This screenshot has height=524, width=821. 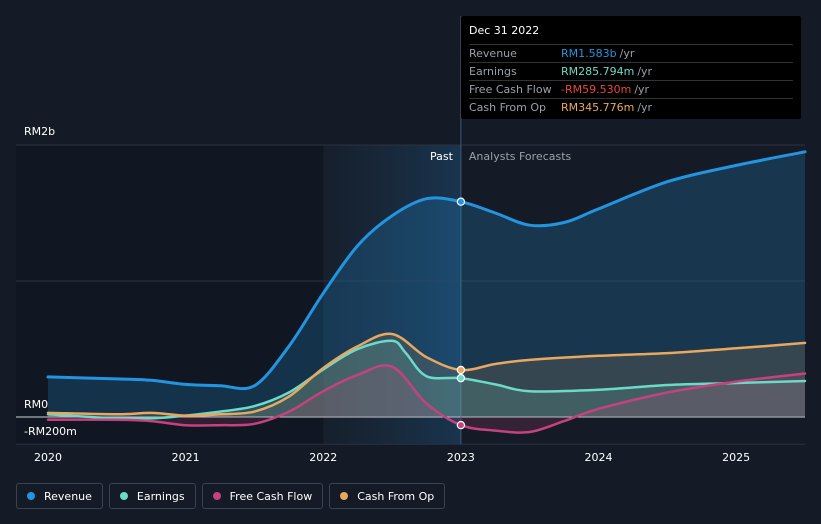 I want to click on legend-label: Revenue, so click(x=68, y=496).